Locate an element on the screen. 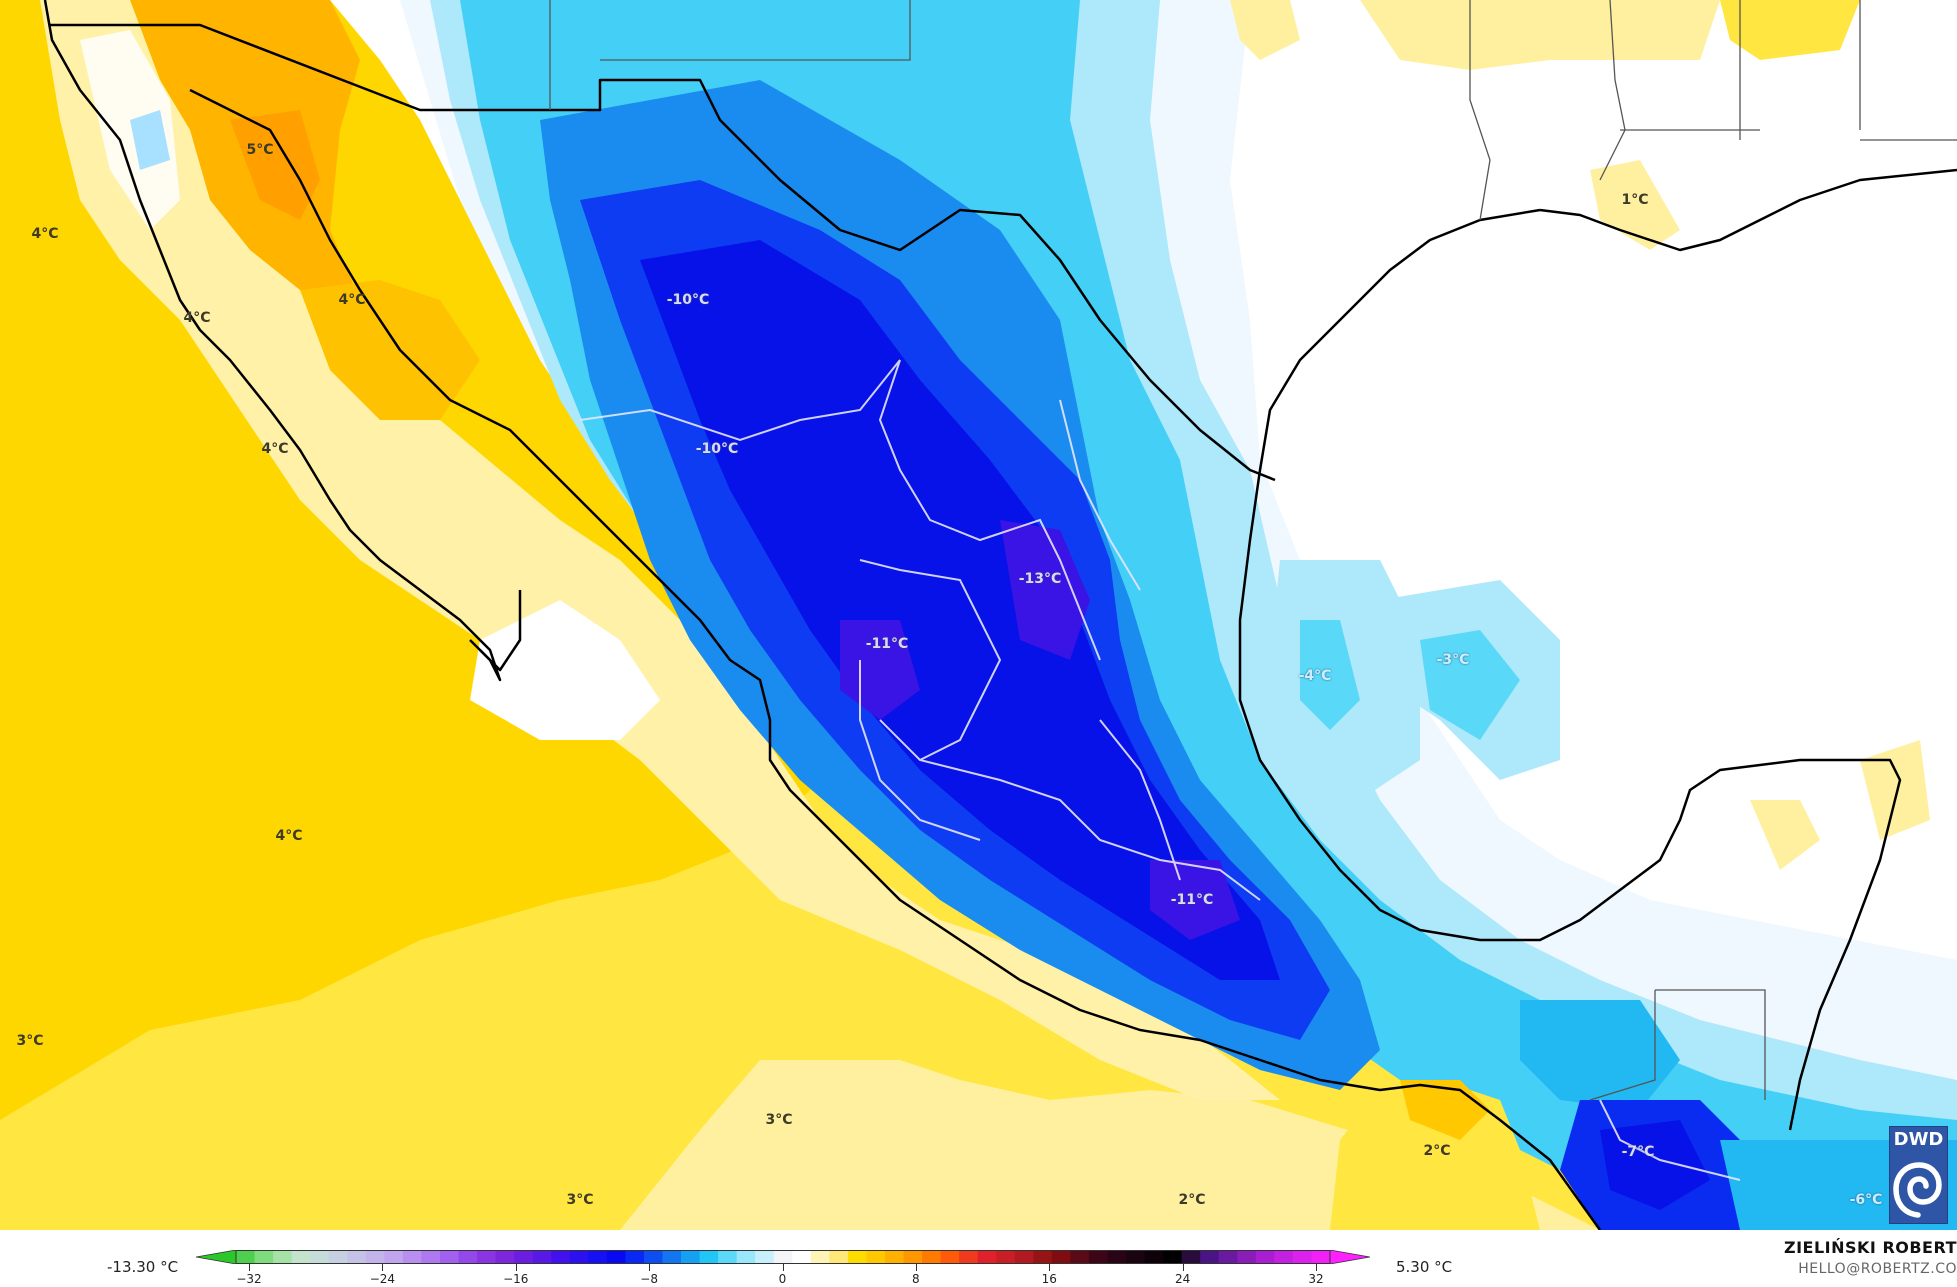  dwd-logo-text: DWD is located at coordinates (1918, 1139).